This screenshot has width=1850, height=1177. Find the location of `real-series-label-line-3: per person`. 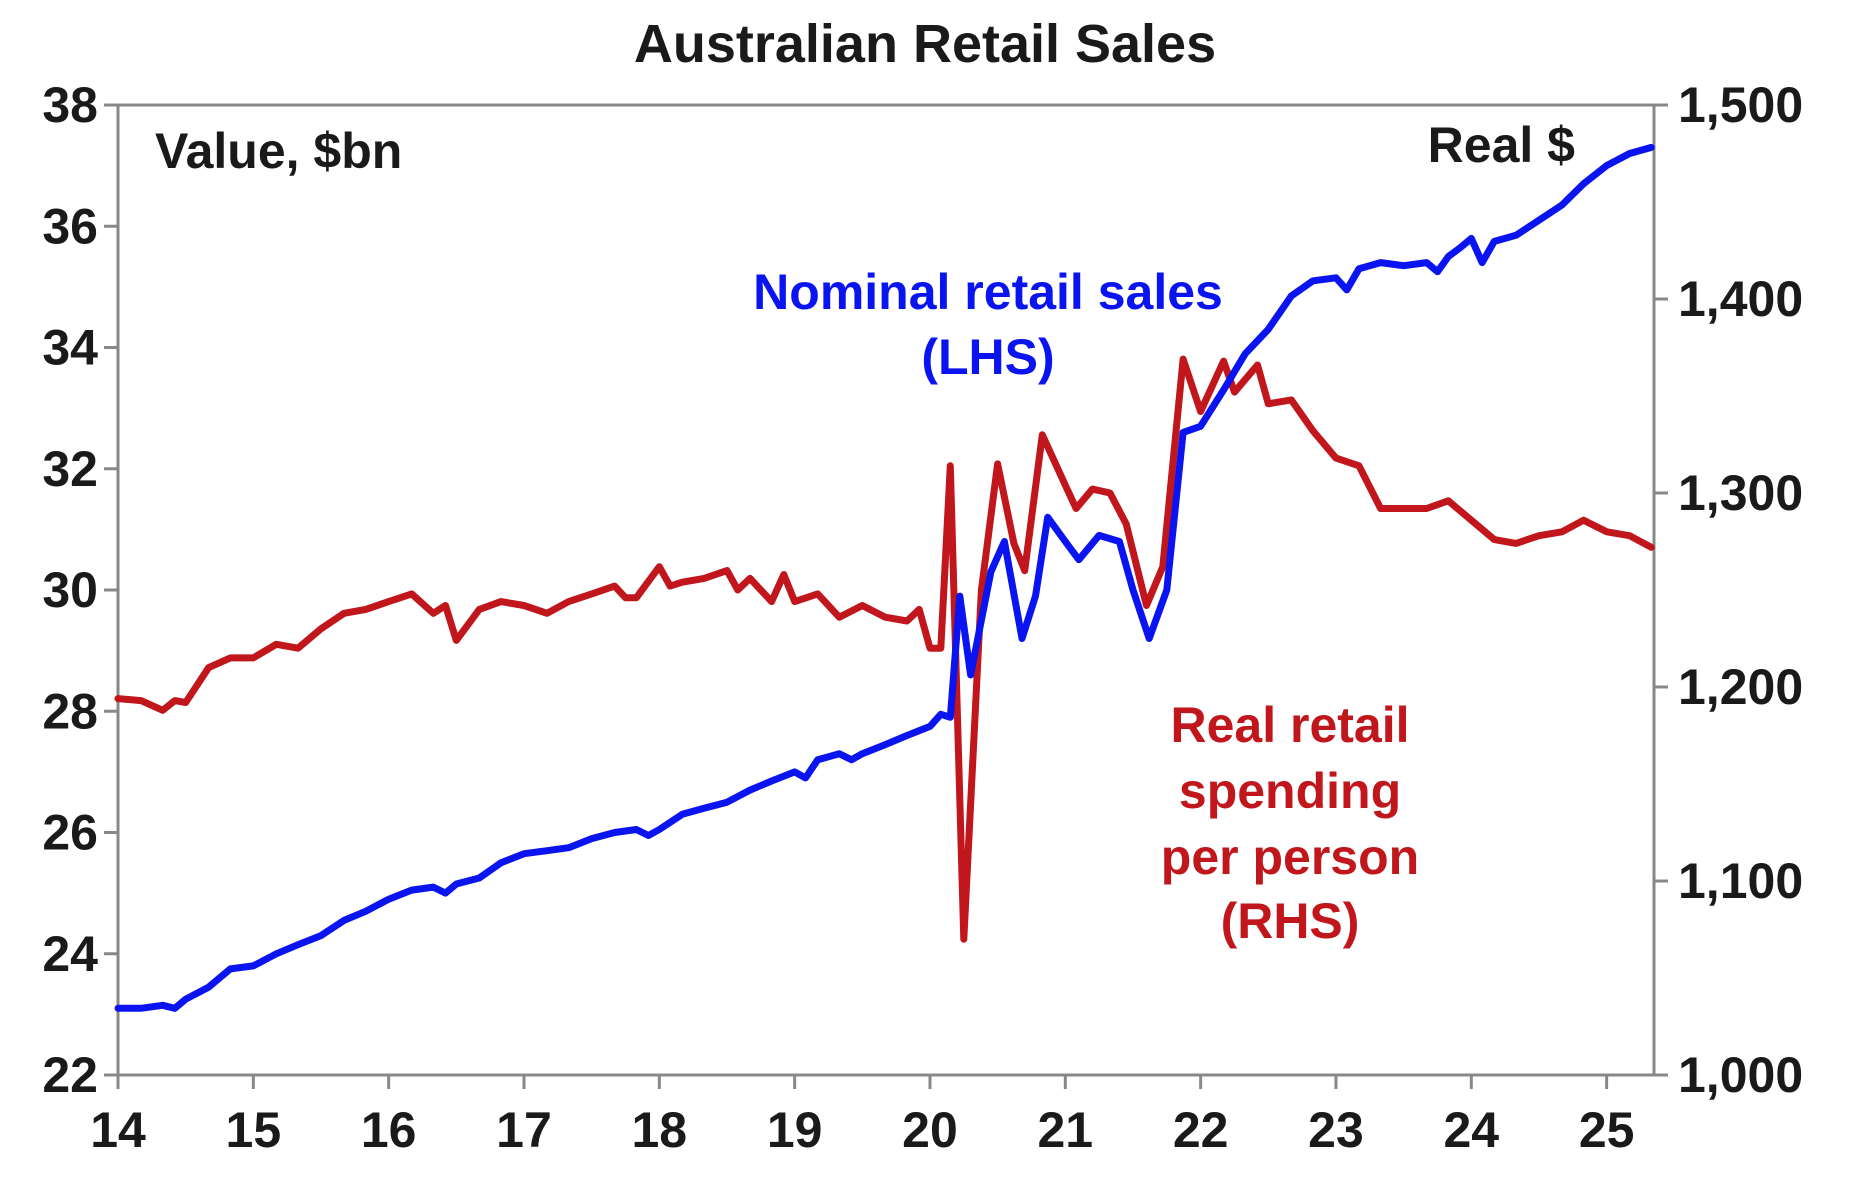

real-series-label-line-3: per person is located at coordinates (1290, 857).